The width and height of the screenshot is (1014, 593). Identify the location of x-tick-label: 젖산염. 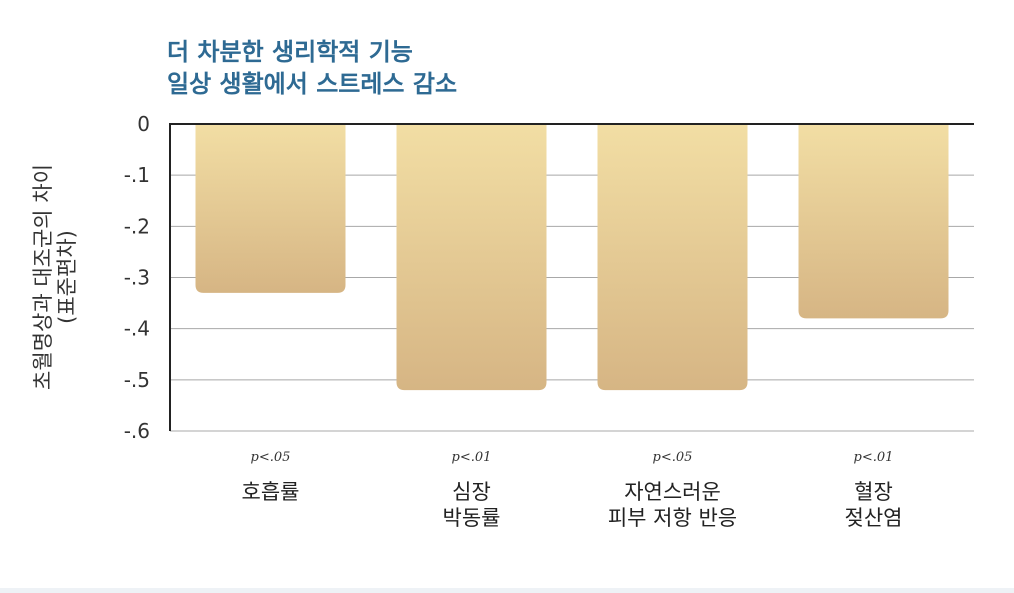
(874, 518).